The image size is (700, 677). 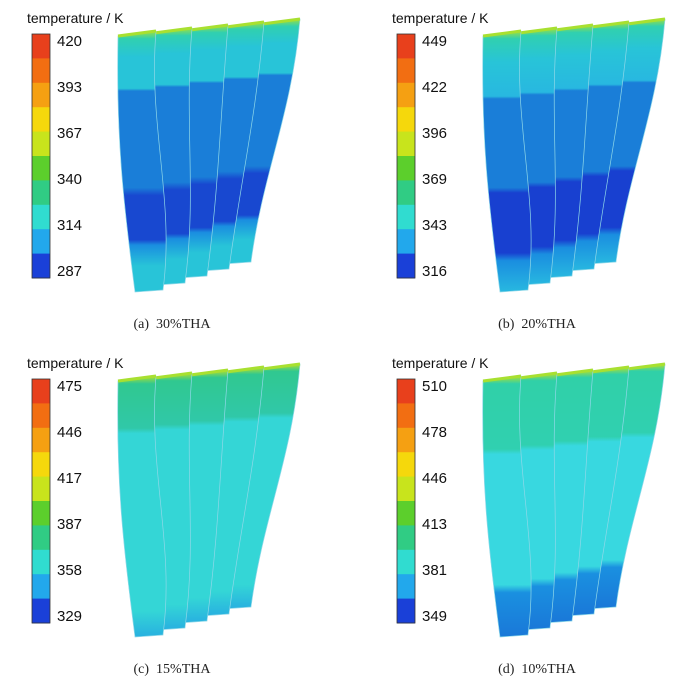 What do you see at coordinates (173, 324) in the screenshot?
I see `caption: (a) 30%THA` at bounding box center [173, 324].